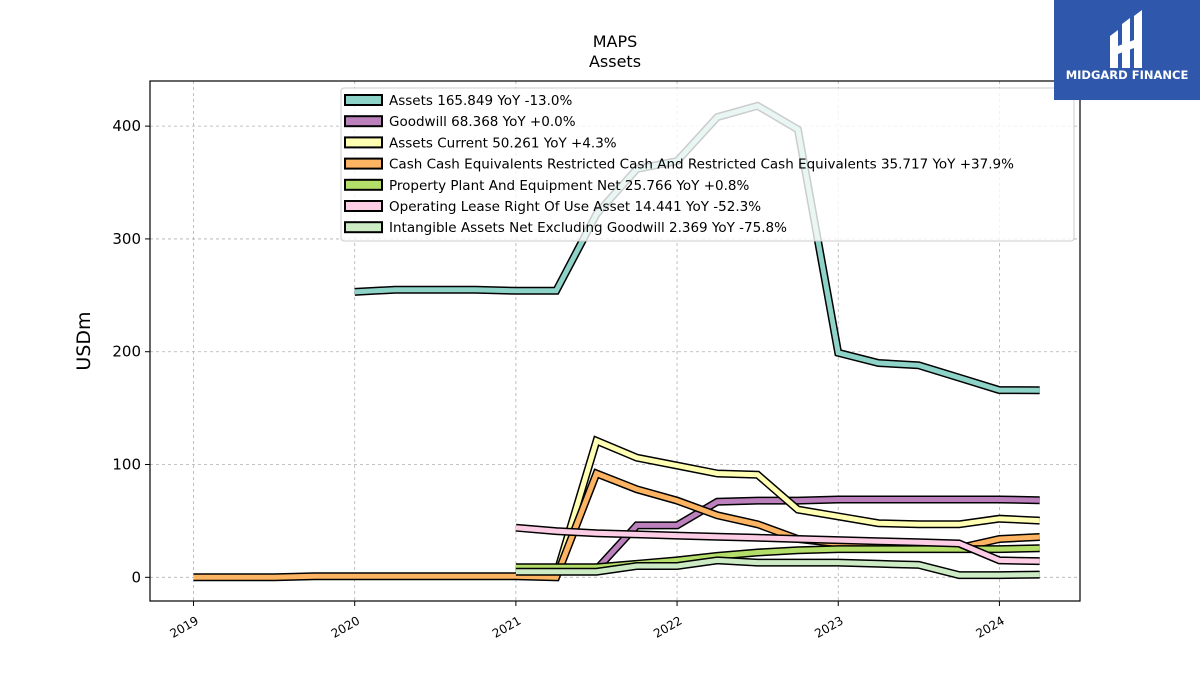  What do you see at coordinates (615, 61) in the screenshot?
I see `chart-subtitle: Assets` at bounding box center [615, 61].